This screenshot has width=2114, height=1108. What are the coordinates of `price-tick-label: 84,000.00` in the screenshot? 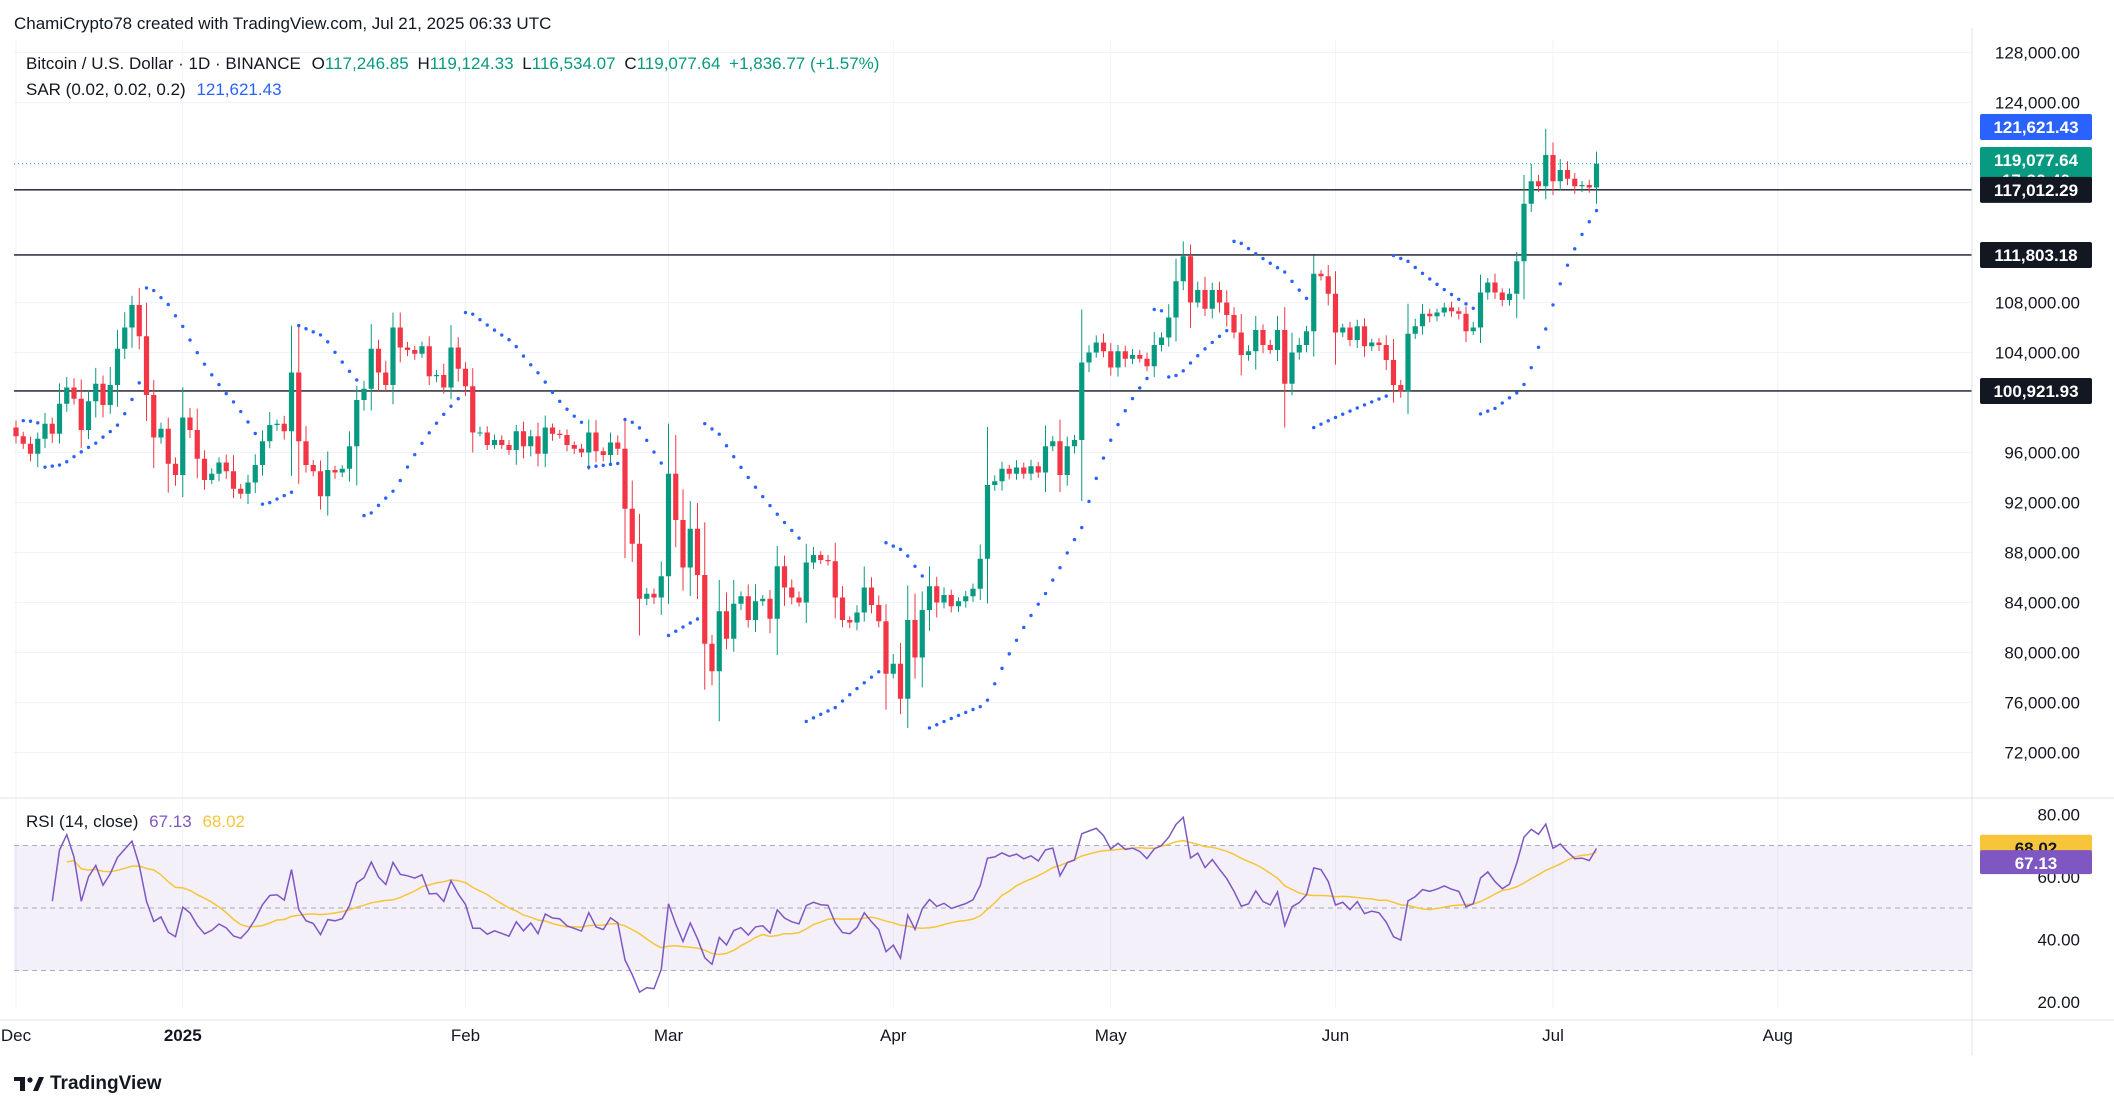 It's located at (2042, 603).